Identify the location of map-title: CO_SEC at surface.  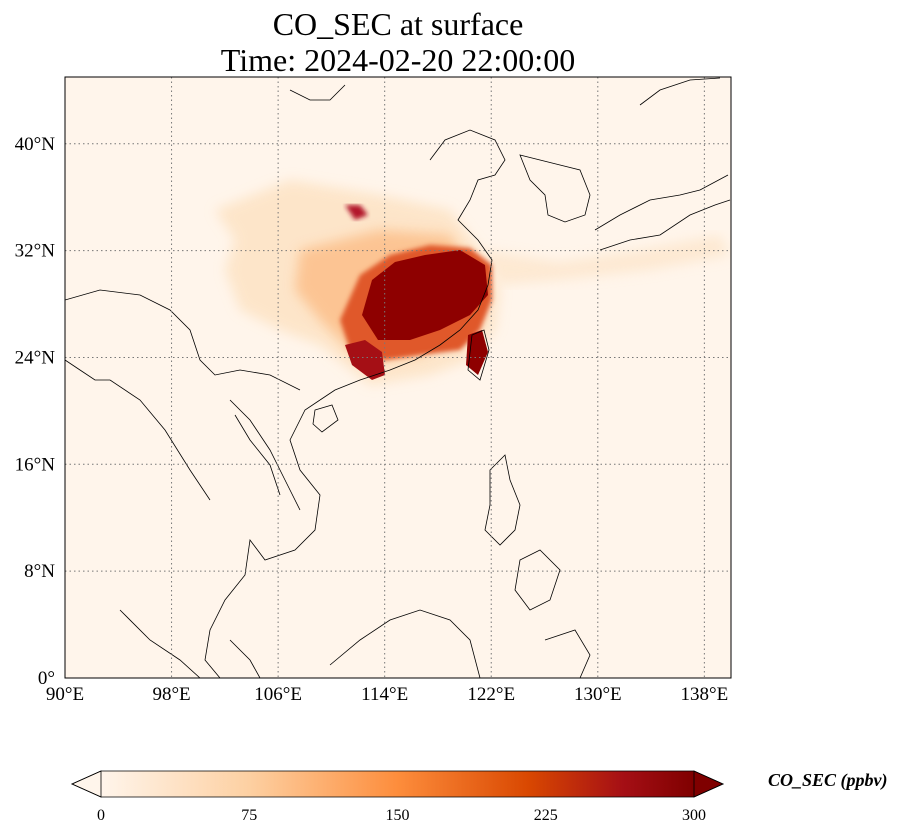
(398, 24).